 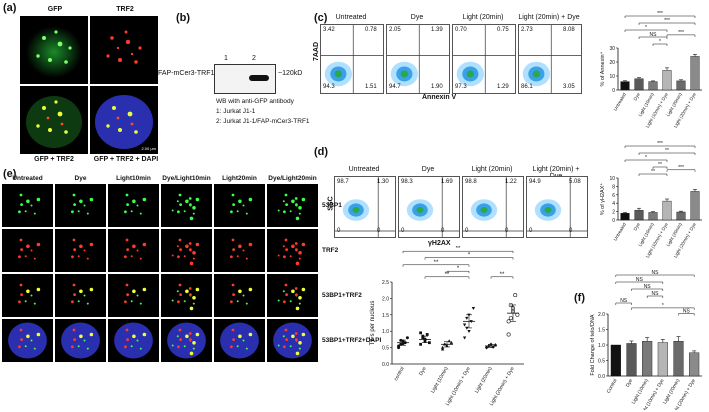 What do you see at coordinates (461, 30) in the screenshot?
I see `c-flow-quadrant-ul-2: 0.70` at bounding box center [461, 30].